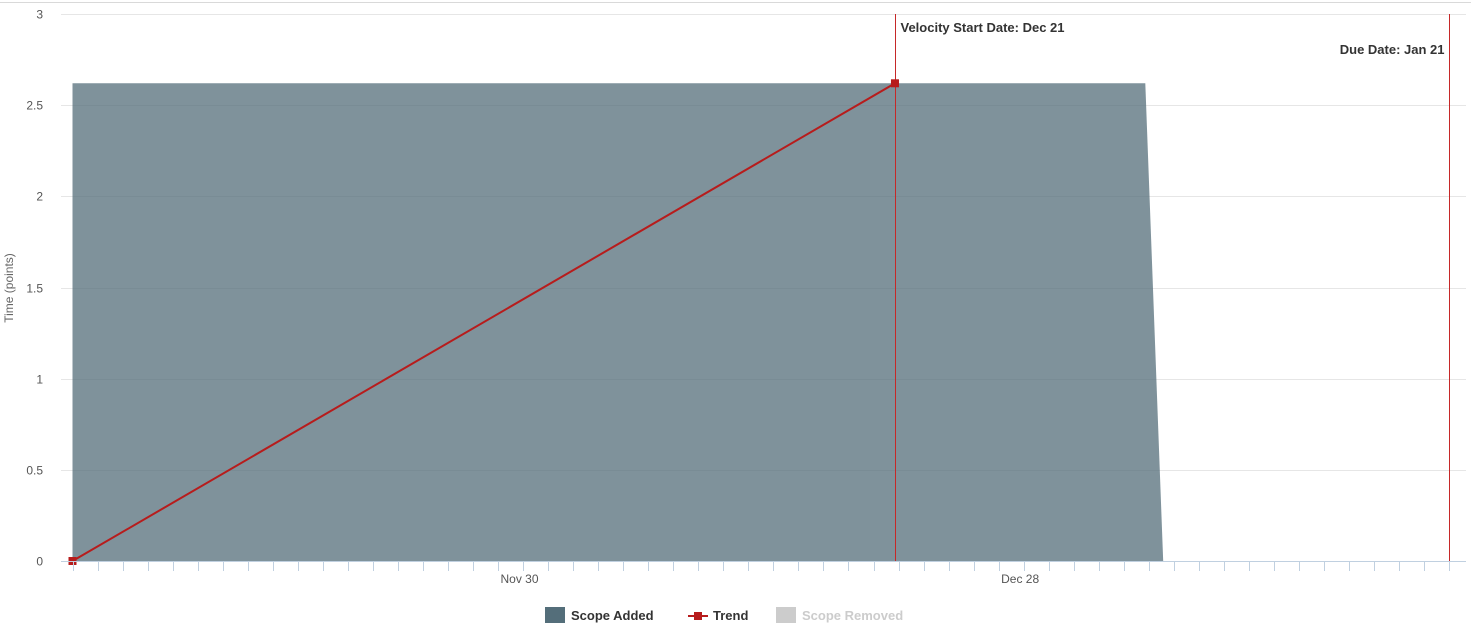 The width and height of the screenshot is (1471, 631). What do you see at coordinates (735, 2) in the screenshot?
I see `chart-top-border` at bounding box center [735, 2].